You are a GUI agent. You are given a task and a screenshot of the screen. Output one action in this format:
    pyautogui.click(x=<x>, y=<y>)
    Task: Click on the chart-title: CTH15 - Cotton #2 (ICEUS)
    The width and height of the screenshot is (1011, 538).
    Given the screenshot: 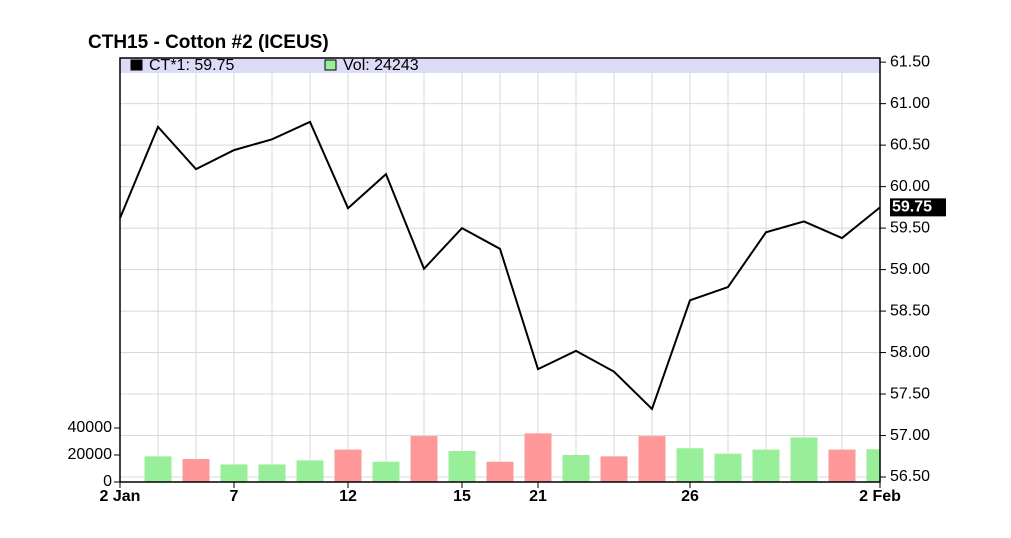 What is the action you would take?
    pyautogui.click(x=208, y=42)
    